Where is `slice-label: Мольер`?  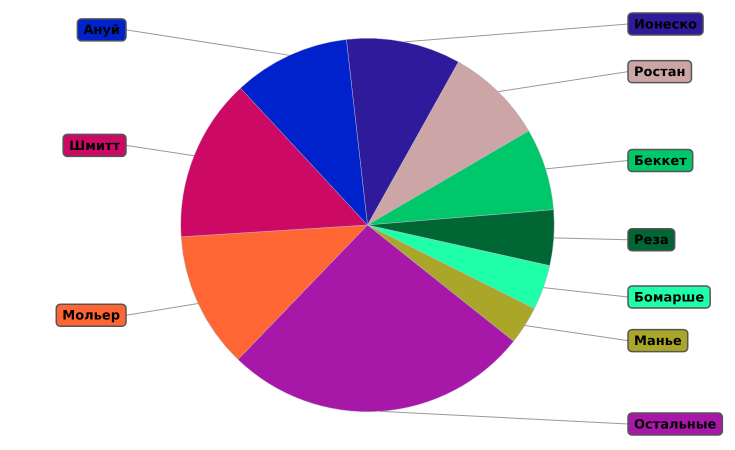
slice-label: Мольер is located at coordinates (91, 316).